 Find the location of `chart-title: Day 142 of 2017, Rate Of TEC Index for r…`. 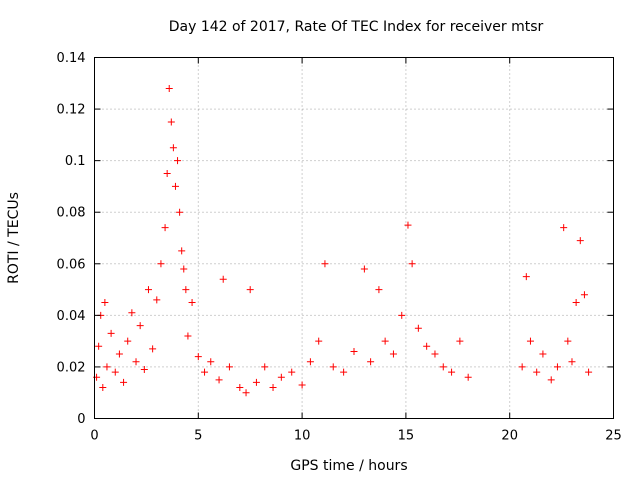

chart-title: Day 142 of 2017, Rate Of TEC Index for r… is located at coordinates (356, 27).